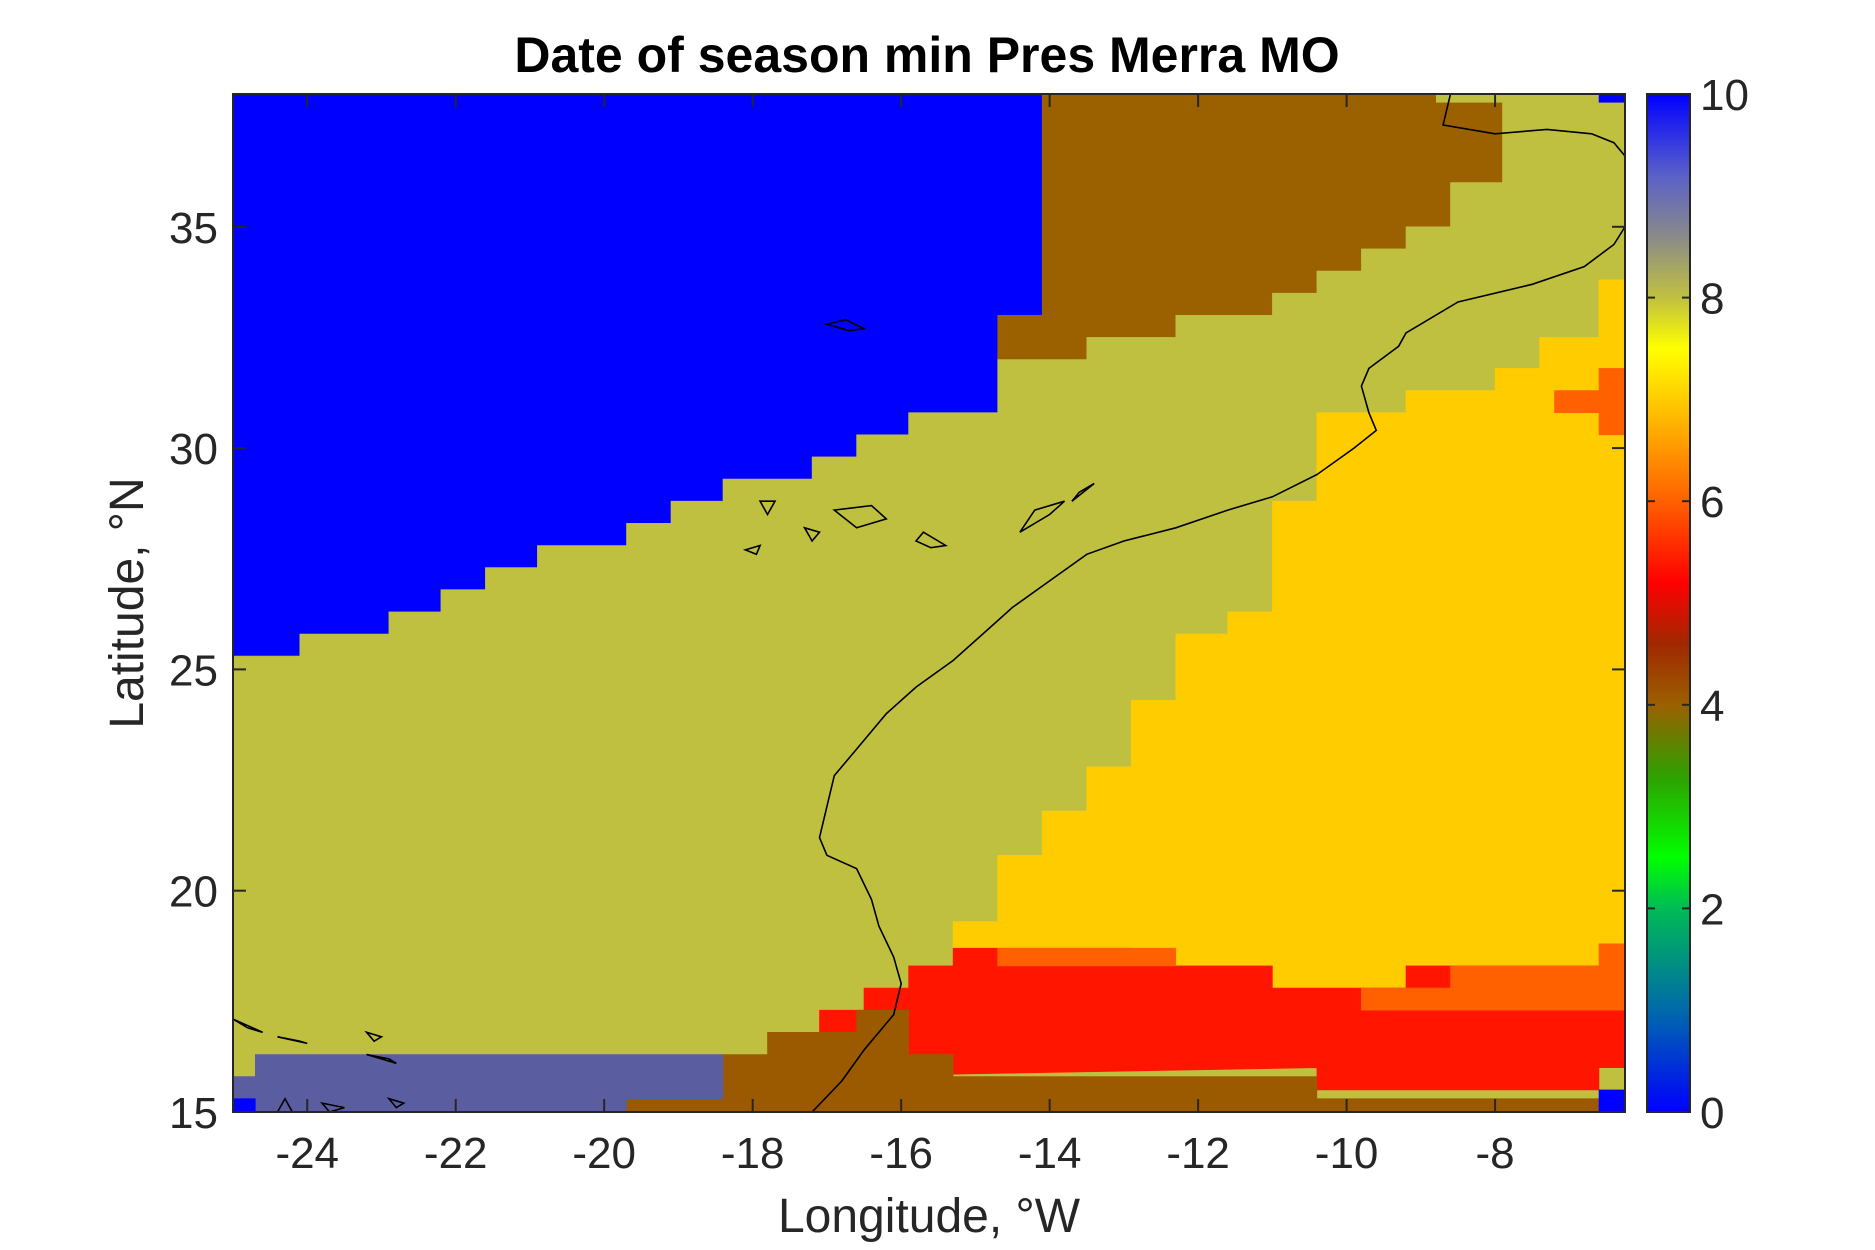 The width and height of the screenshot is (1875, 1250). Describe the element at coordinates (1050, 1153) in the screenshot. I see `x-tick-label: -14` at that location.